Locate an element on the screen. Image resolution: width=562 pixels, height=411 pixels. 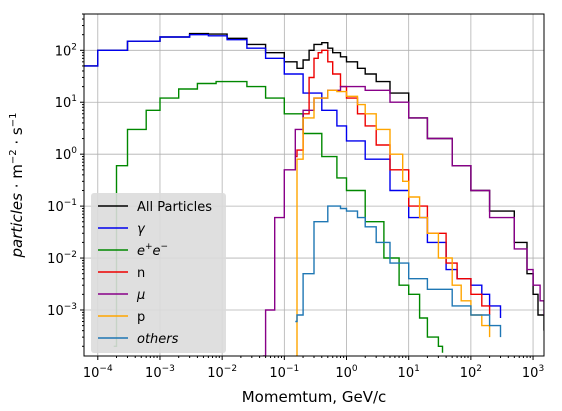
x-tick-label: 10¹ is located at coordinates (409, 372).